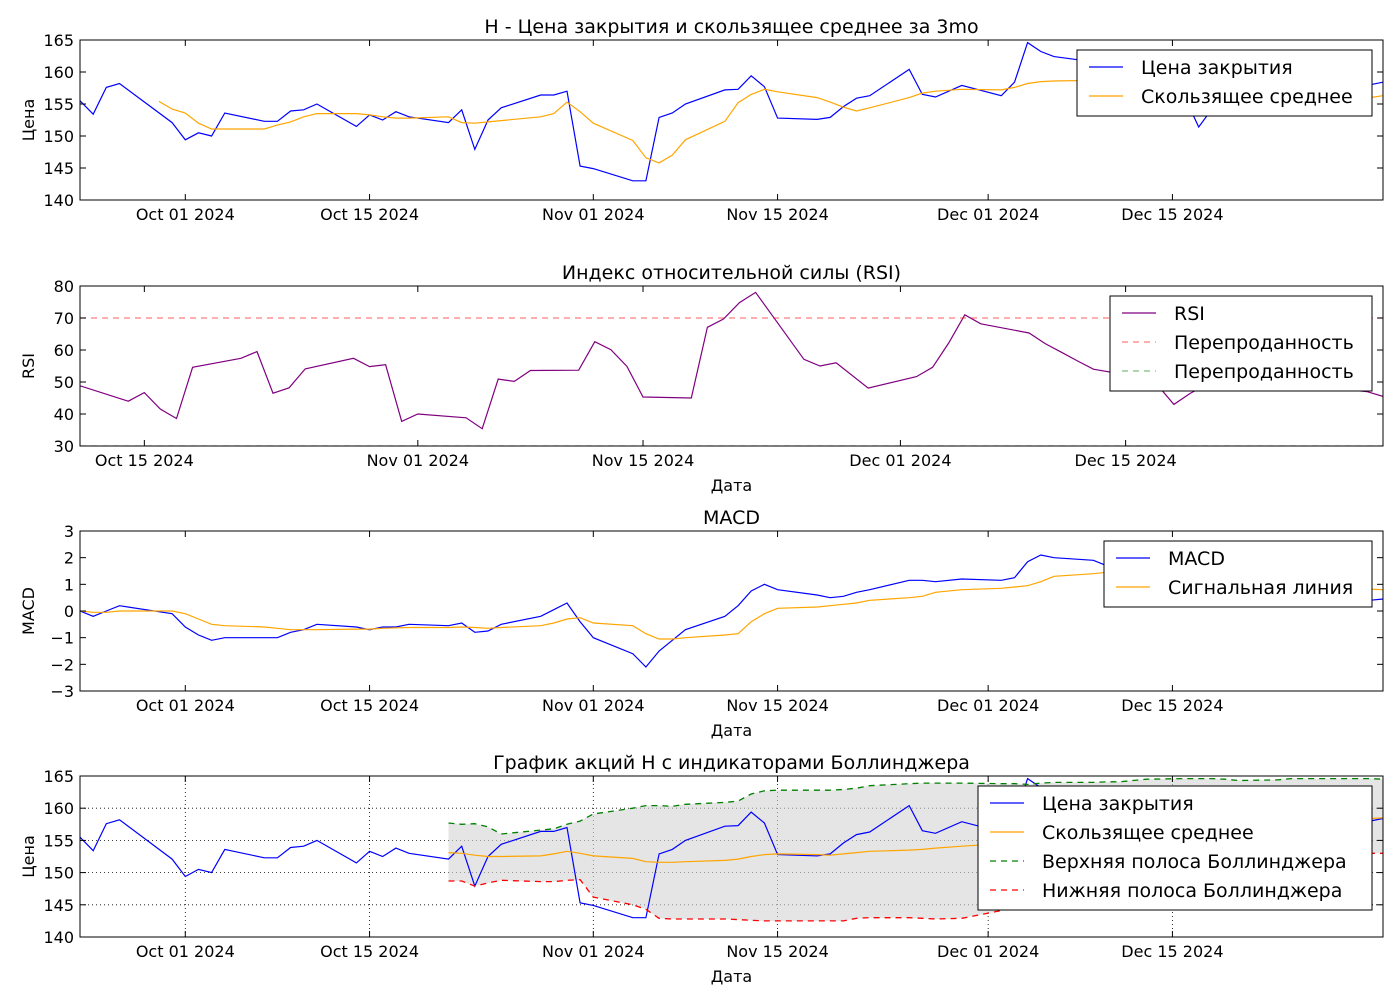 This screenshot has height=1000, width=1400. Describe the element at coordinates (1196, 559) in the screenshot. I see `legend-label: MACD` at that location.